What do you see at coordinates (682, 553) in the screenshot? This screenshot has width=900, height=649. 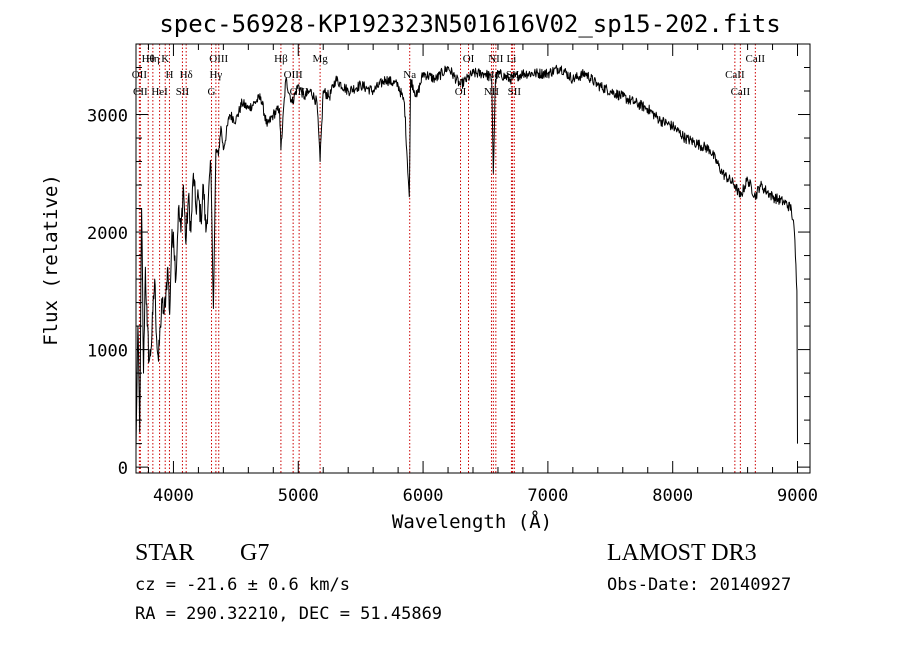 I see `survey-label: LAMOST DR3` at bounding box center [682, 553].